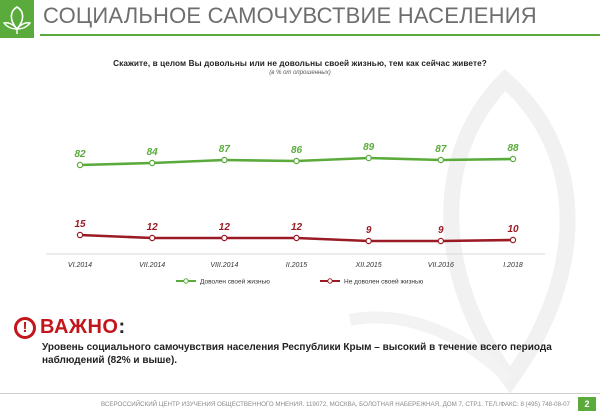 The width and height of the screenshot is (600, 416). What do you see at coordinates (297, 150) in the screenshot?
I see `data-label: 86` at bounding box center [297, 150].